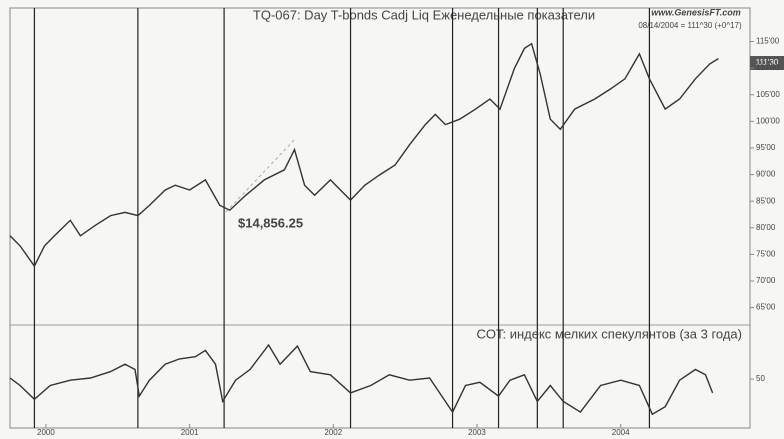  Describe the element at coordinates (190, 432) in the screenshot. I see `x-tick-label: 2001` at that location.